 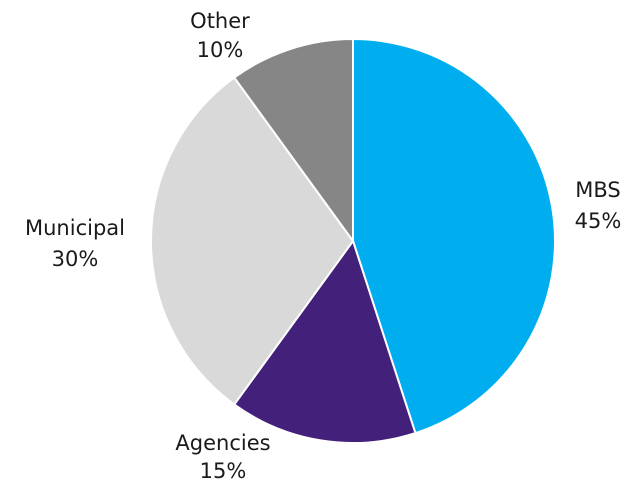 I want to click on slice-value-municipal: 30%, so click(x=75, y=259).